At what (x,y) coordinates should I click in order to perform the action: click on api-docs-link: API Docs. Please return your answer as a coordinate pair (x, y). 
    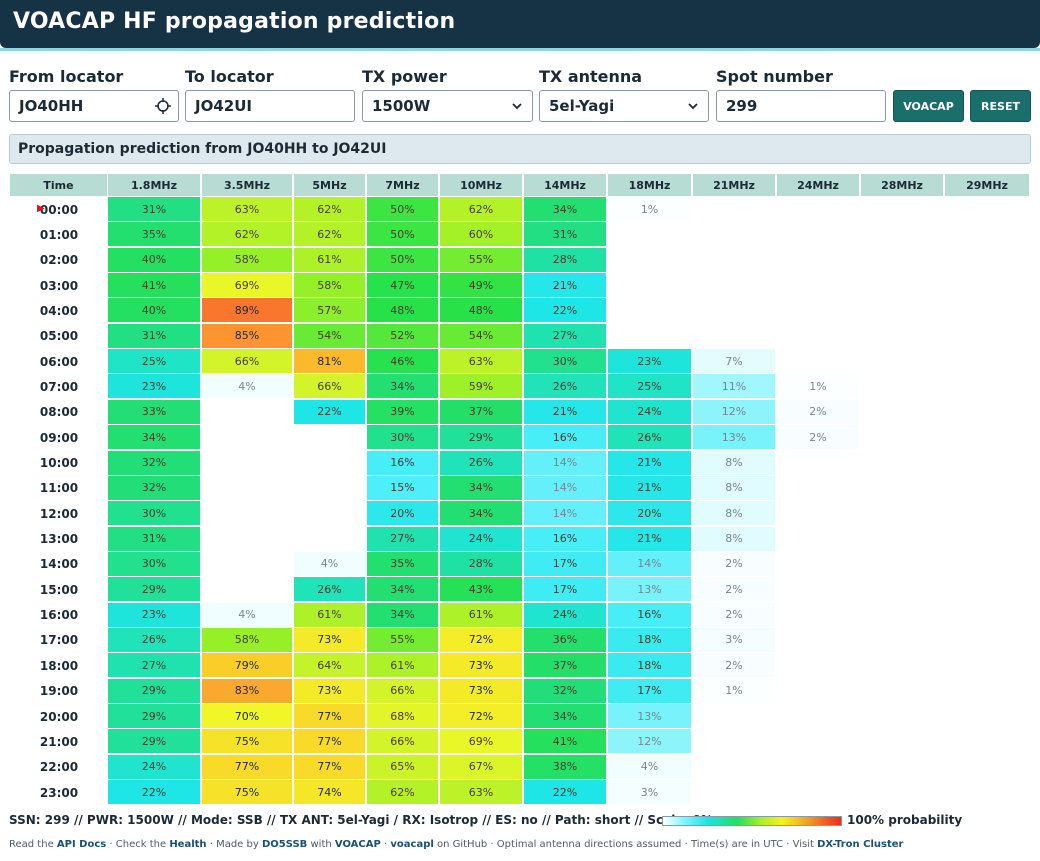
    Looking at the image, I should click on (81, 844).